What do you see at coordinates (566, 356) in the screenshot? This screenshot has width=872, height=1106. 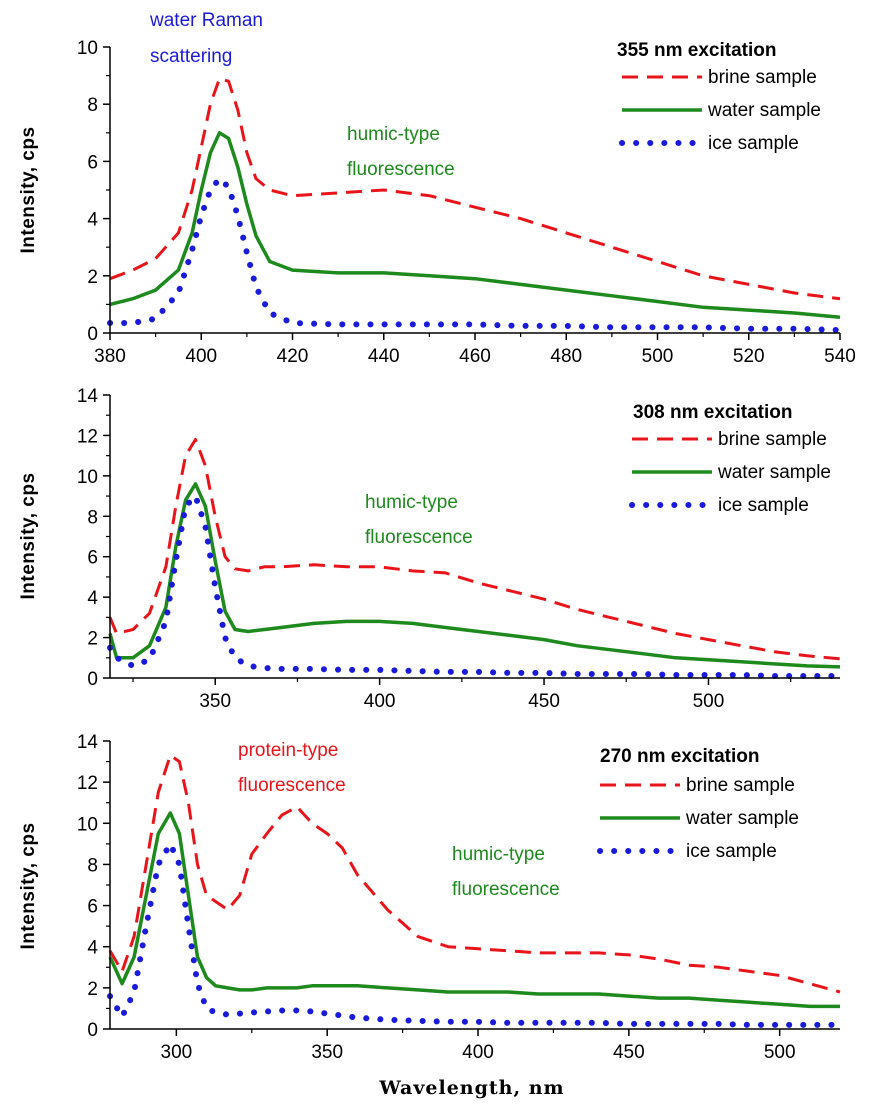 I see `x-tick-label: 480` at bounding box center [566, 356].